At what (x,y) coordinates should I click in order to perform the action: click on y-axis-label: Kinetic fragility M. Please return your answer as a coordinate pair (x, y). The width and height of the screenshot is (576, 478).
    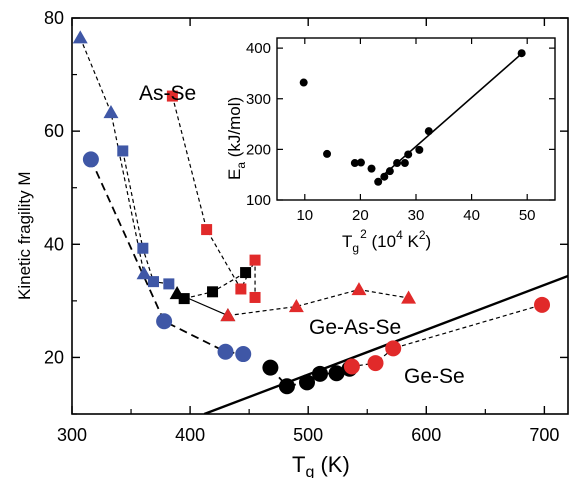
    Looking at the image, I should click on (24, 236).